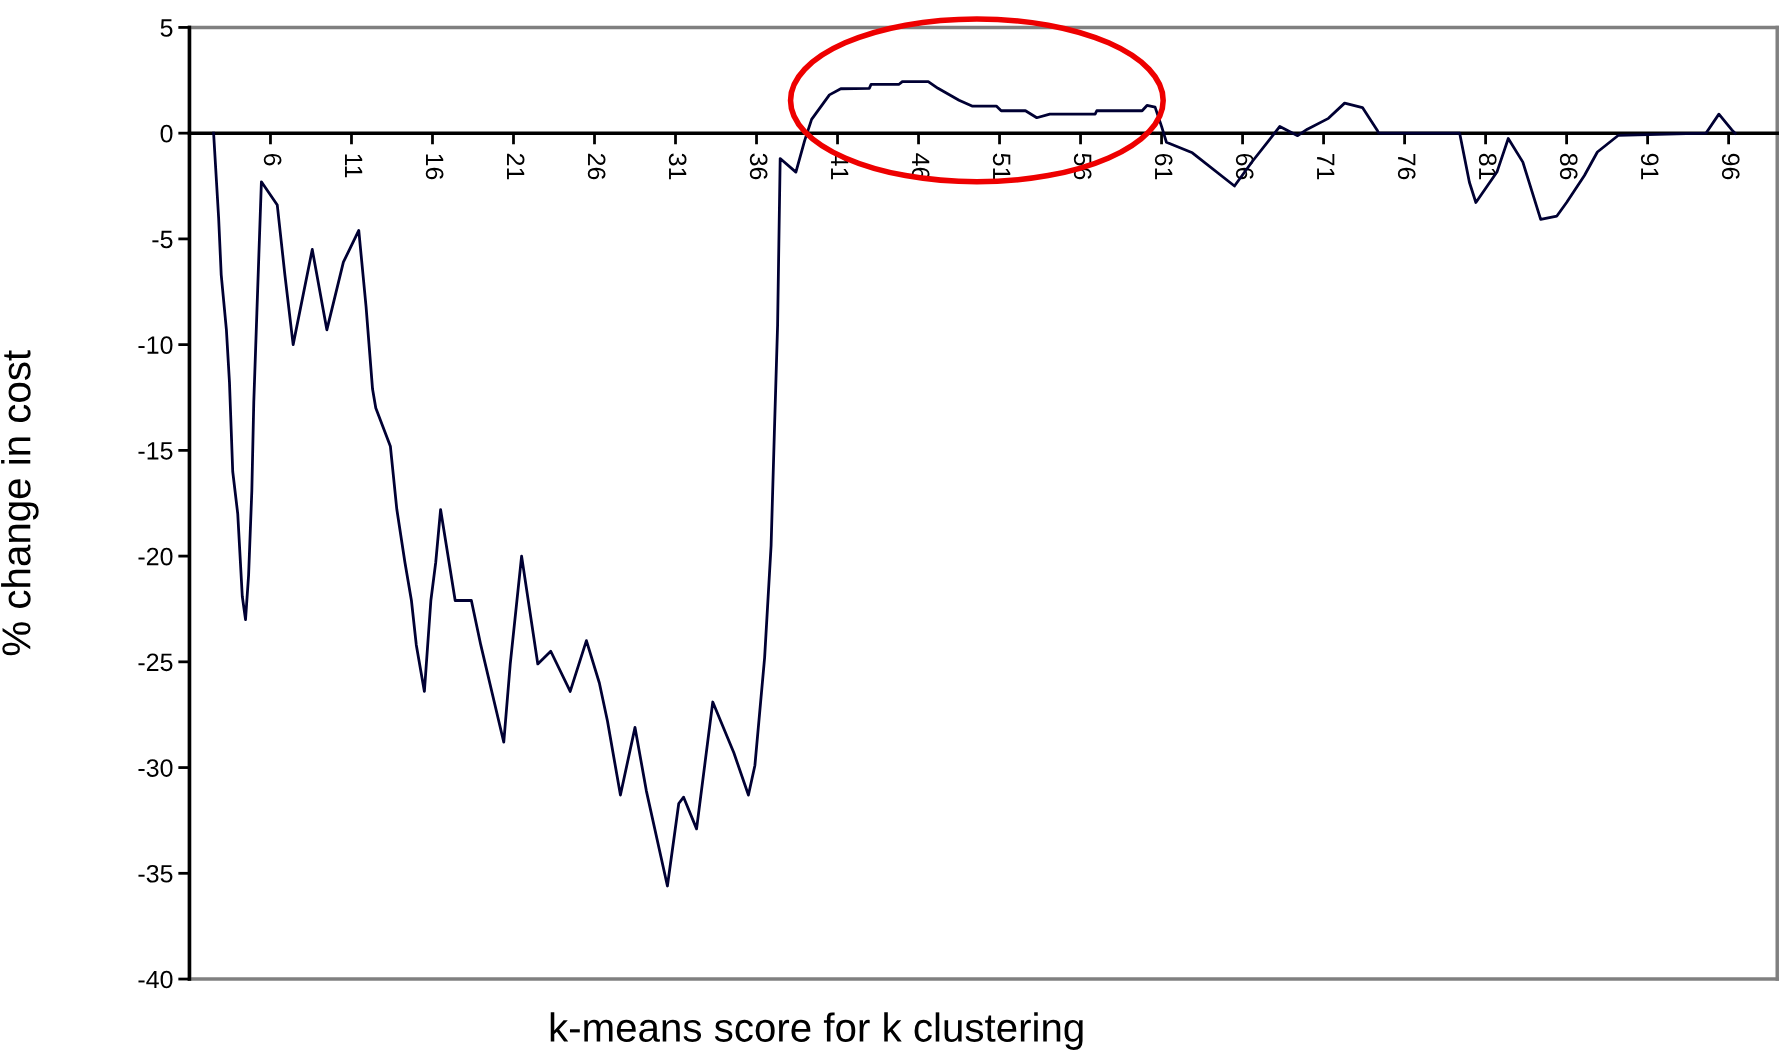  I want to click on x-tick-label: 81, so click(1487, 166).